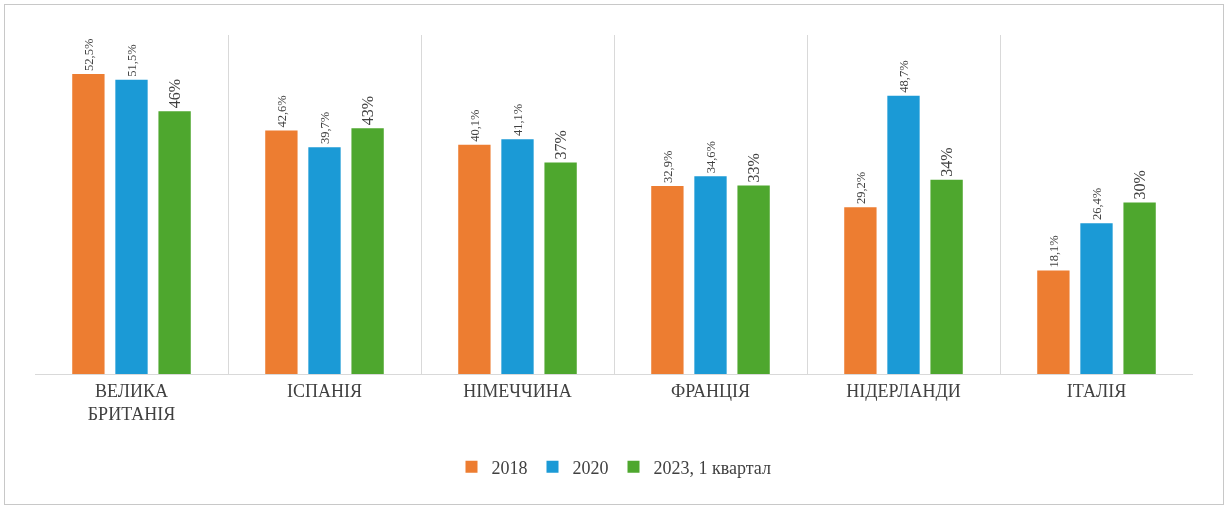 The width and height of the screenshot is (1228, 509). What do you see at coordinates (590, 467) in the screenshot?
I see `legend-label: 2020` at bounding box center [590, 467].